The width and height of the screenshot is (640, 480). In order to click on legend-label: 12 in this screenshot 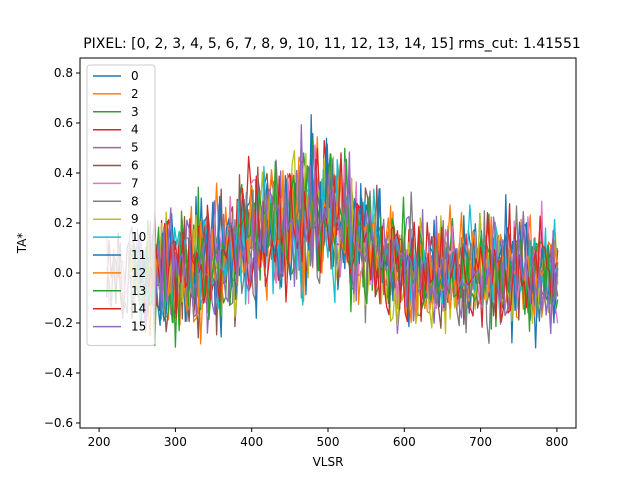, I will do `click(138, 273)`.